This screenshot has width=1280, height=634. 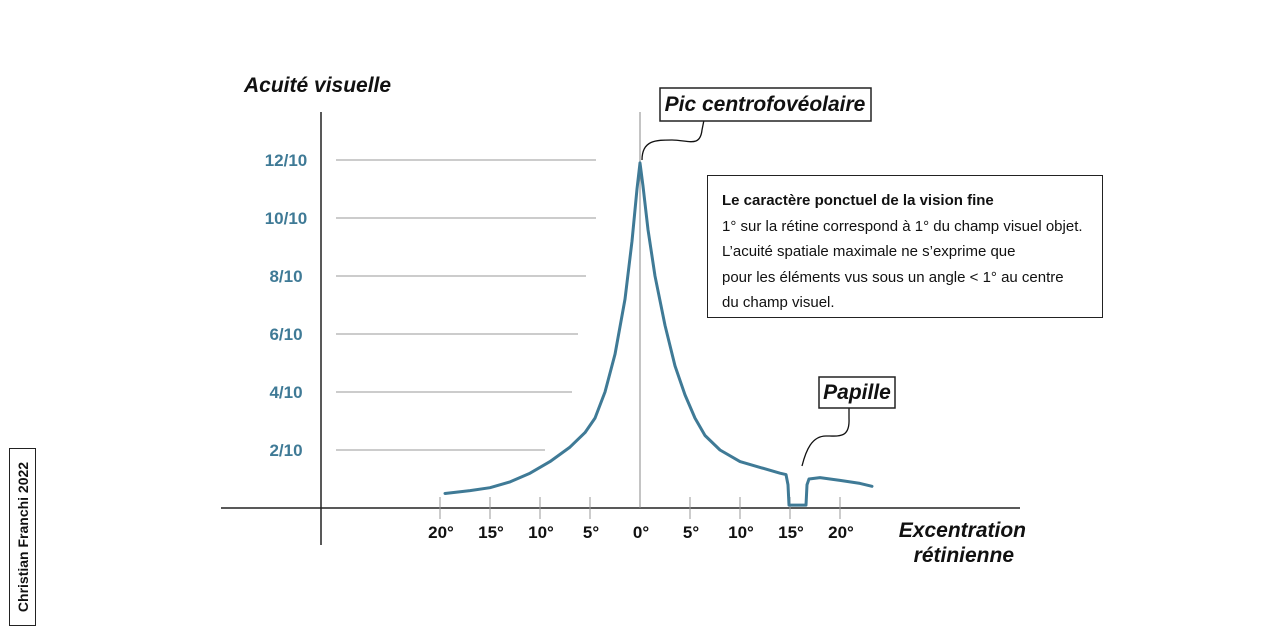 I want to click on papille-callout-box, so click(x=857, y=392).